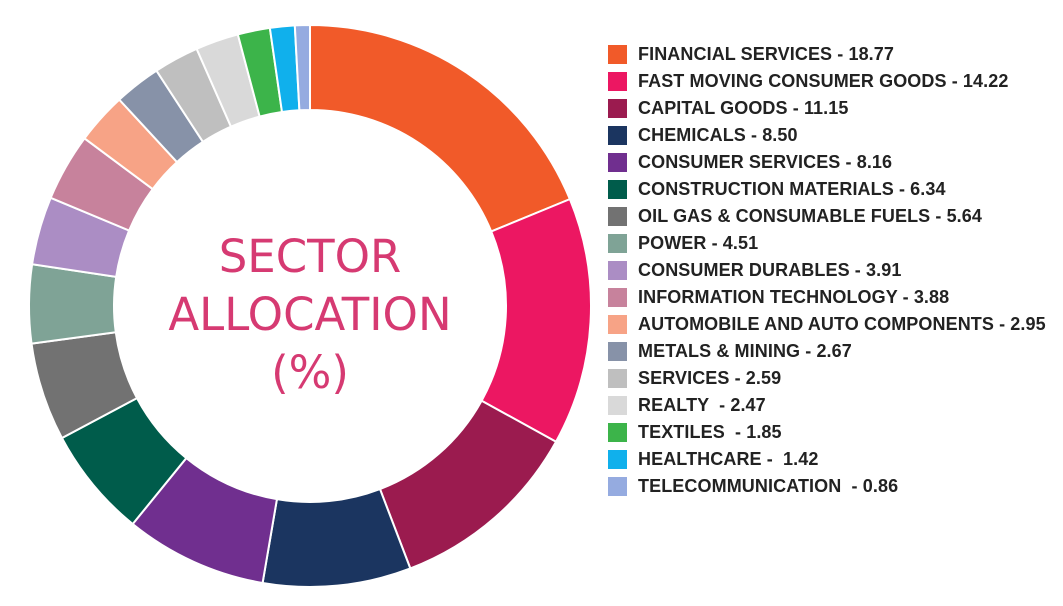 The image size is (1063, 606). What do you see at coordinates (310, 372) in the screenshot?
I see `chart-title-line-3: (%)` at bounding box center [310, 372].